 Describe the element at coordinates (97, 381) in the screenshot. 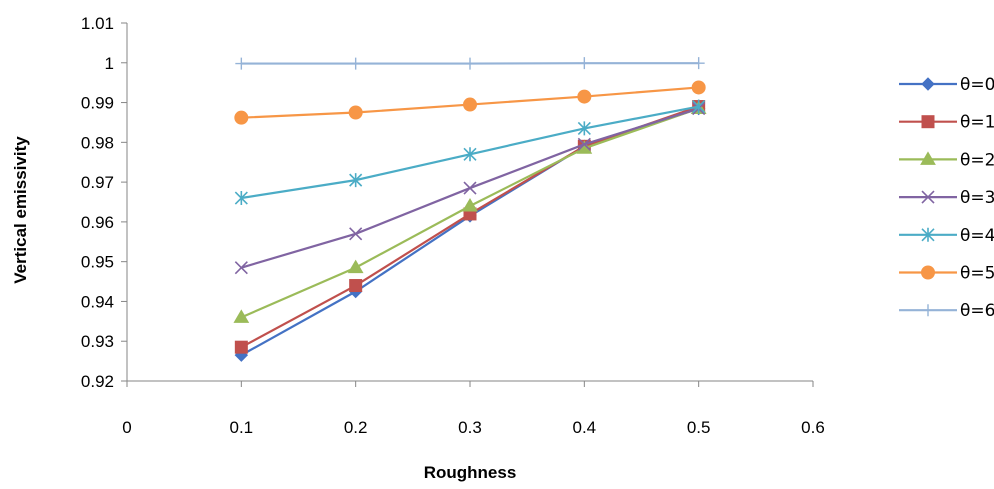

I see `y-tick-label: 0.92` at that location.